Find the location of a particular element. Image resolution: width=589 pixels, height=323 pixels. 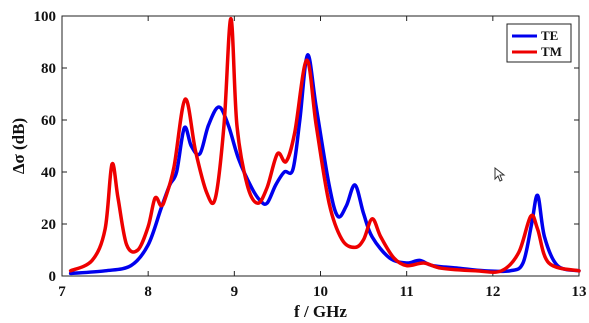

mouse-cursor-icon is located at coordinates (500, 174).